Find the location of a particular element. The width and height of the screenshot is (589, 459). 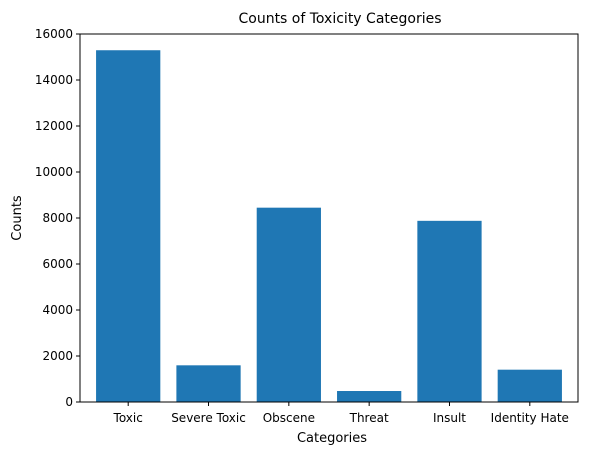

bar-identity-hate is located at coordinates (529, 385).